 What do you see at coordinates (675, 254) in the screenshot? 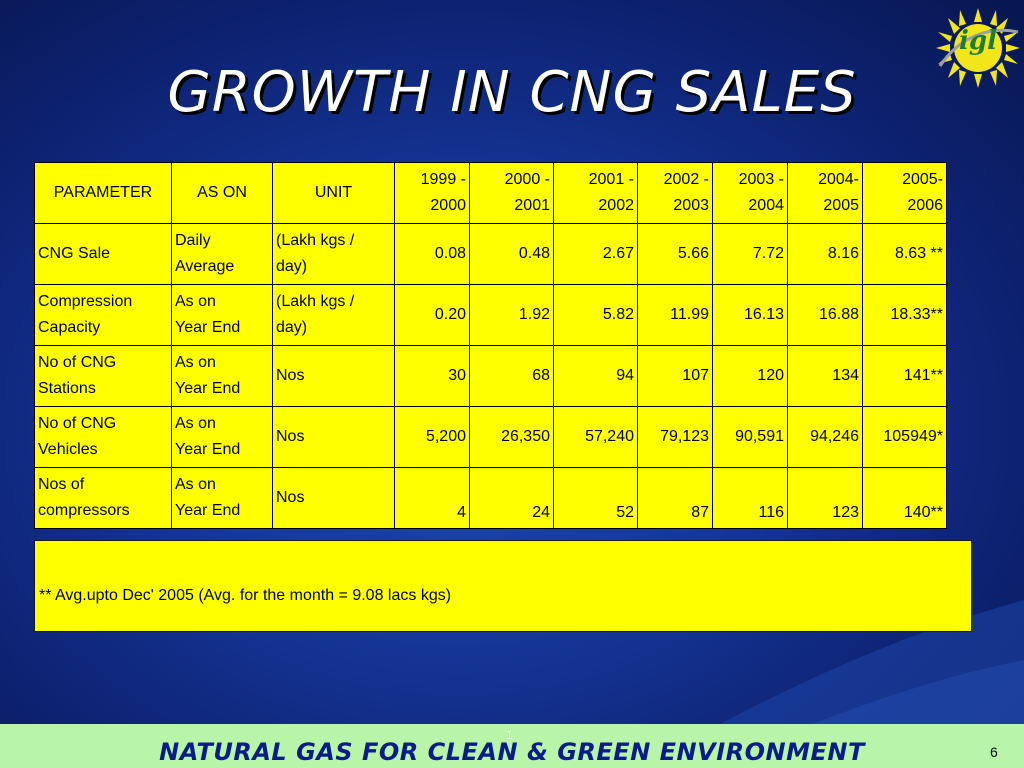
I see `cell-value: 5.66` at bounding box center [675, 254].